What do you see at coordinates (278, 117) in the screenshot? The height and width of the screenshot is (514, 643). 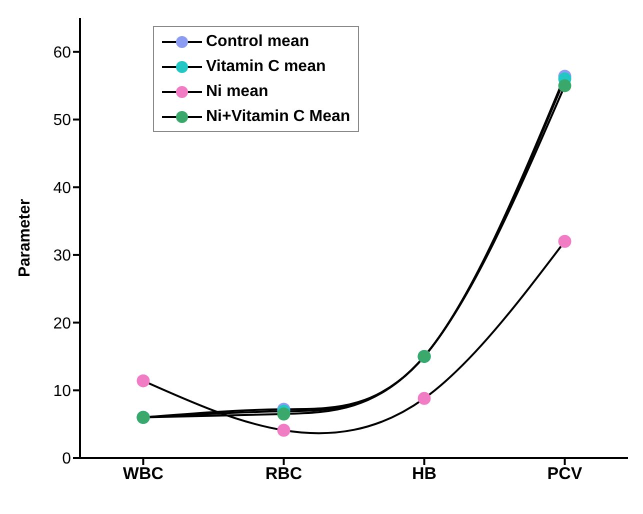 I see `legend-label: Ni+Vitamin C Mean` at bounding box center [278, 117].